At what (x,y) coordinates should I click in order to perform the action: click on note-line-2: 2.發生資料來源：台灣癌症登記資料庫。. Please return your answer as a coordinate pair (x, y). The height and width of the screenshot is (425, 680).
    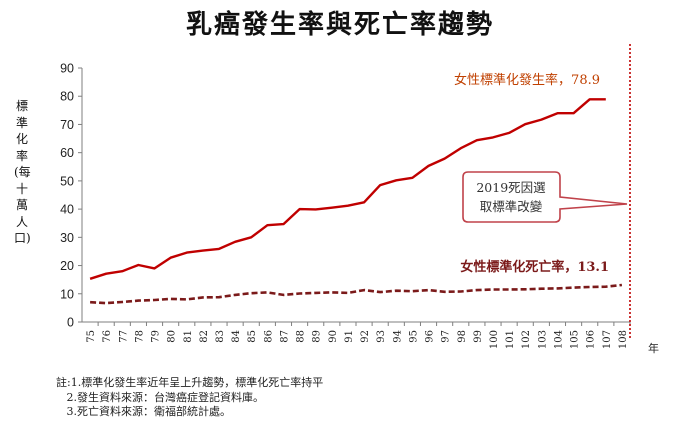
    Looking at the image, I should click on (160, 397).